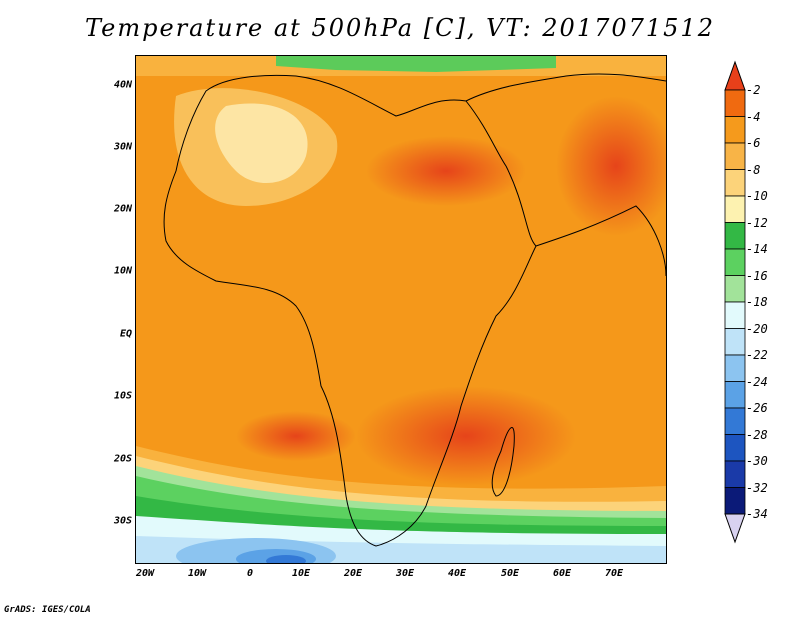  I want to click on credit-text: GrADS: IGES/COLA, so click(47, 610).